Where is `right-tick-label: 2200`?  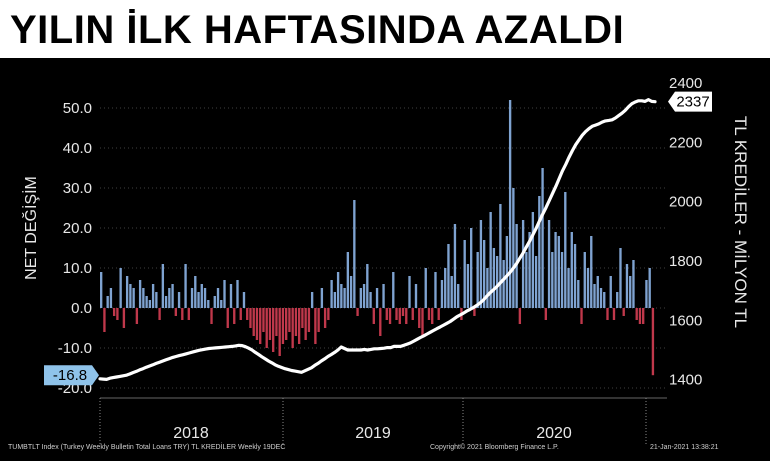
right-tick-label: 2200 is located at coordinates (685, 142).